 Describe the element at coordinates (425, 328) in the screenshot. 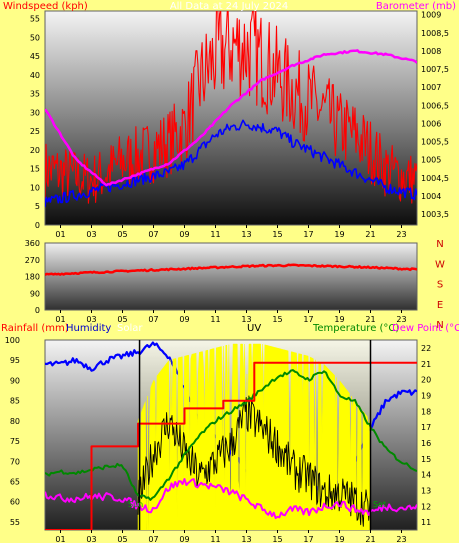

I see `label-dewpoint: Dew Point (°C)` at that location.